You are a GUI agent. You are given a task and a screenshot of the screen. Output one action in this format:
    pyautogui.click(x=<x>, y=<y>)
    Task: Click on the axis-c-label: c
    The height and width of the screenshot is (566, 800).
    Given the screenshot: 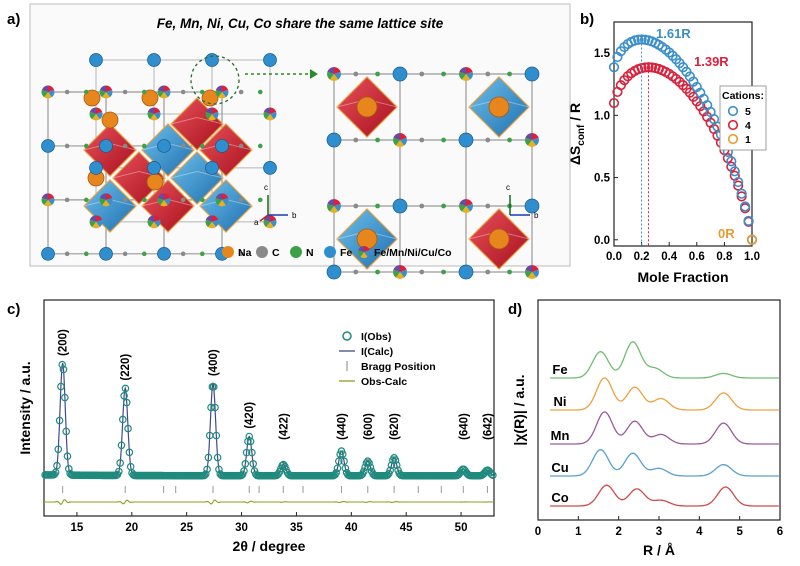 What is the action you would take?
    pyautogui.click(x=266, y=187)
    